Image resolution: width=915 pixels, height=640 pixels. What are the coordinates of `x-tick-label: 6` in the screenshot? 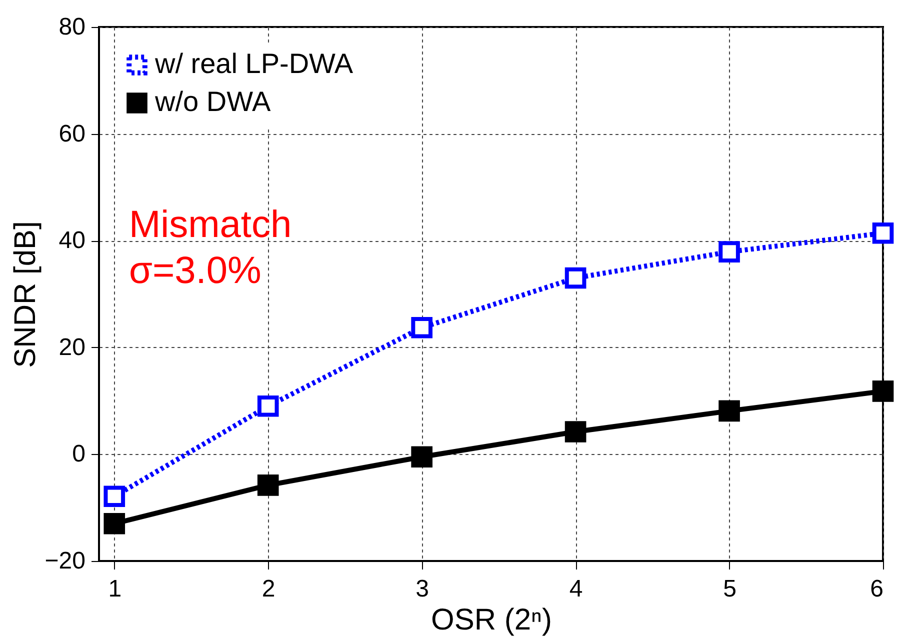 It's located at (877, 589).